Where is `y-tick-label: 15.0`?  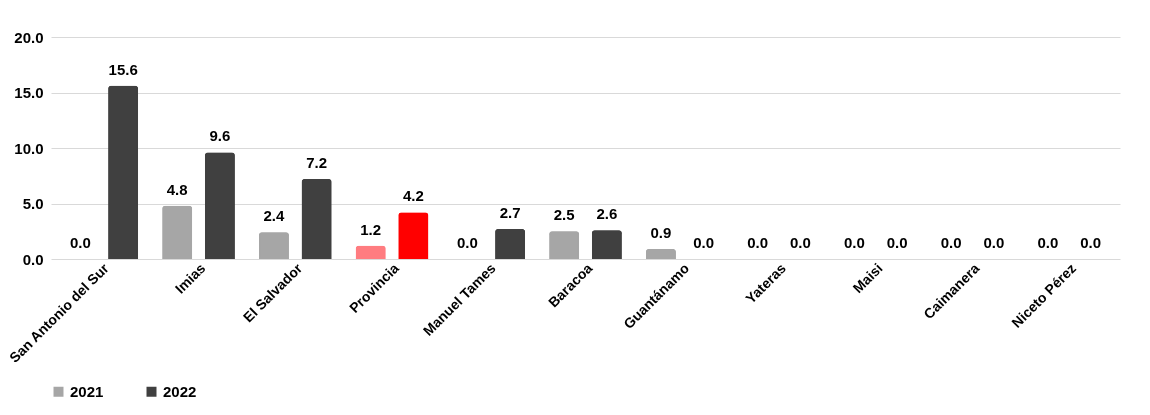 y-tick-label: 15.0 is located at coordinates (29, 92).